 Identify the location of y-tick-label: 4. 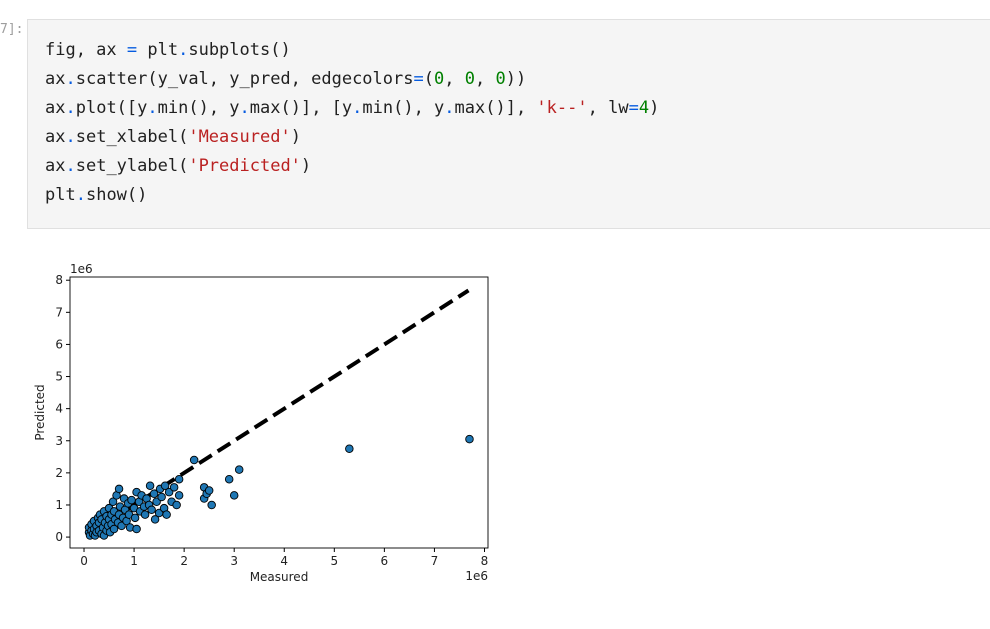
(59, 409).